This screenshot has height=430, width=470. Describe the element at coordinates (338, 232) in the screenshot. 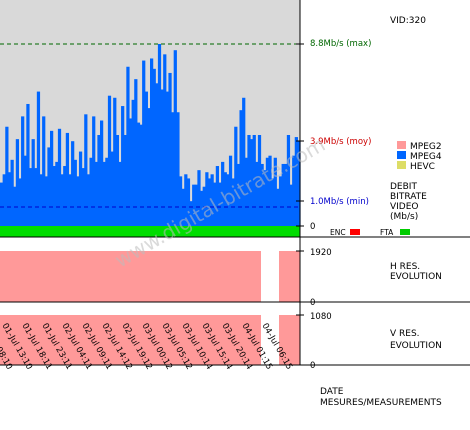

I see `enc-label: ENC` at that location.